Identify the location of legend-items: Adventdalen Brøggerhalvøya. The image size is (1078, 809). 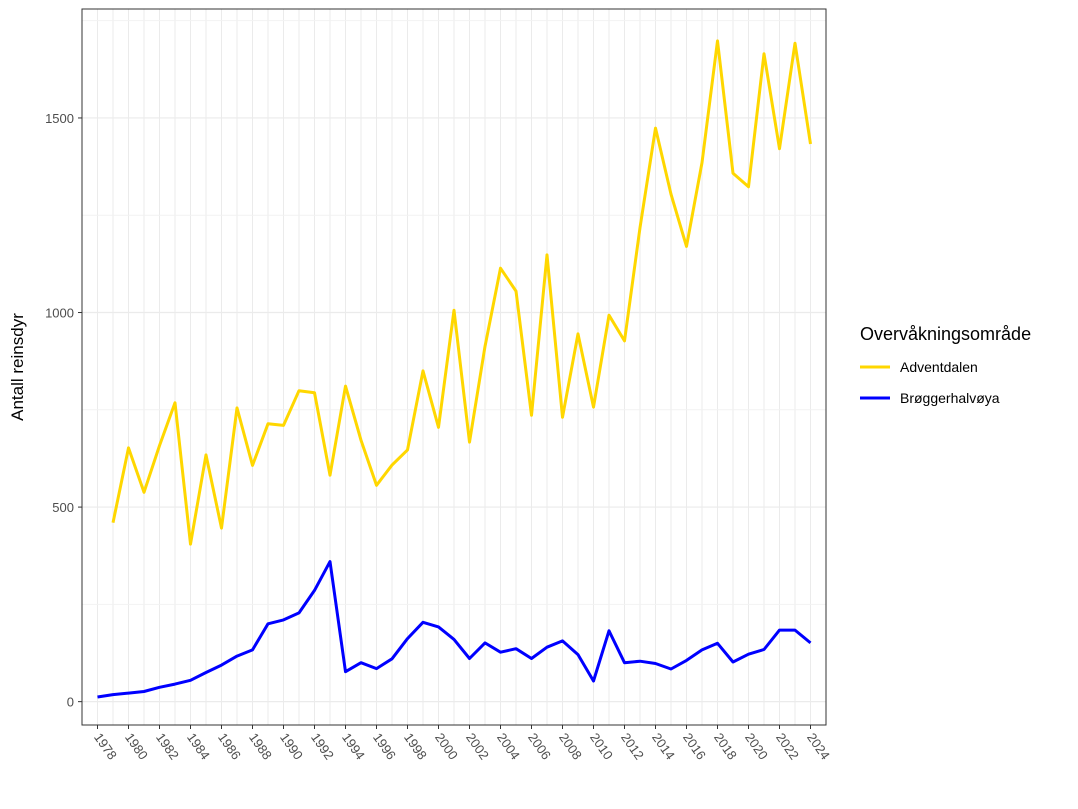
(930, 382).